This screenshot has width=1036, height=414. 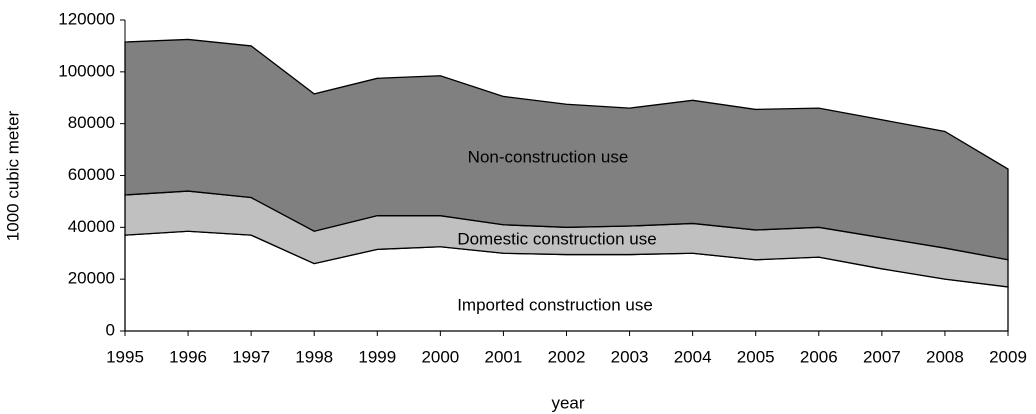 I want to click on y-tick-label: 40000, so click(x=91, y=226).